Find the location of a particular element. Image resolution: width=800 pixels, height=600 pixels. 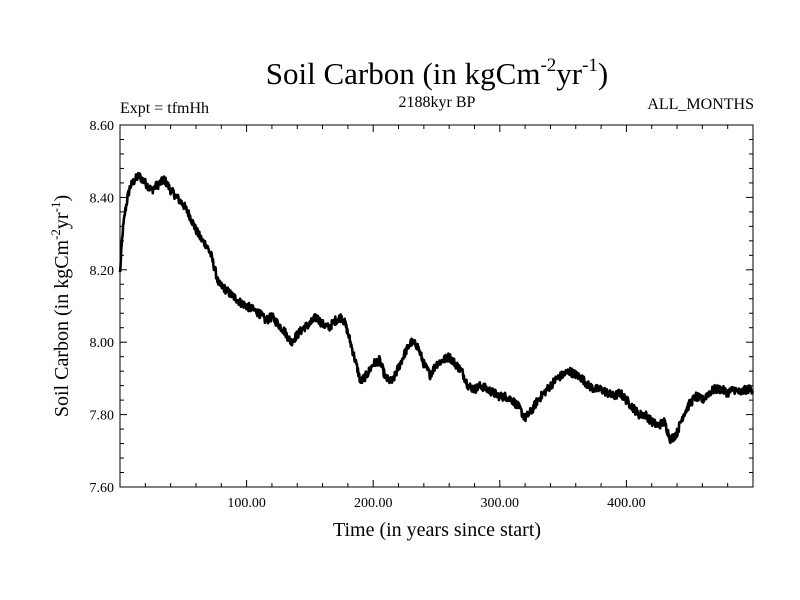

y-axis-label-sup2: -1 is located at coordinates (55, 207).